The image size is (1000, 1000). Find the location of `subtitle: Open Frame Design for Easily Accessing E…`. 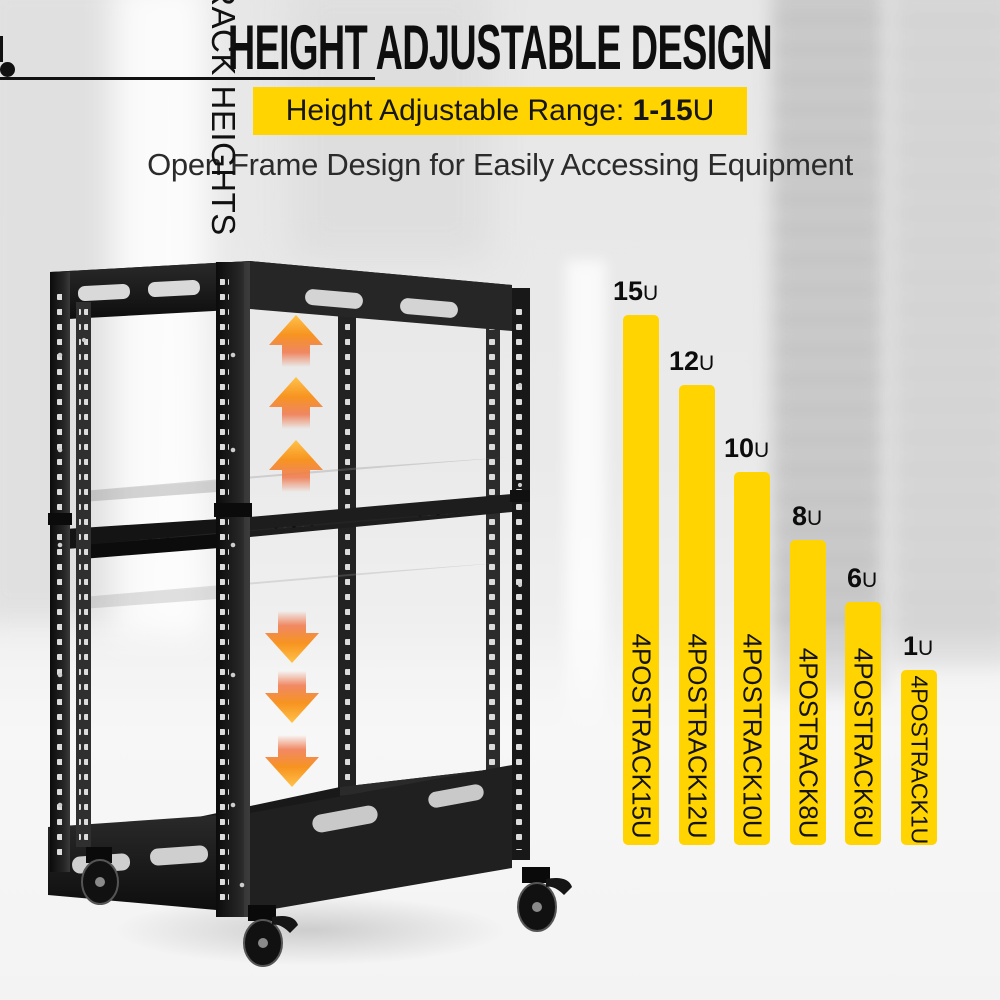

subtitle: Open Frame Design for Easily Accessing E… is located at coordinates (500, 164).